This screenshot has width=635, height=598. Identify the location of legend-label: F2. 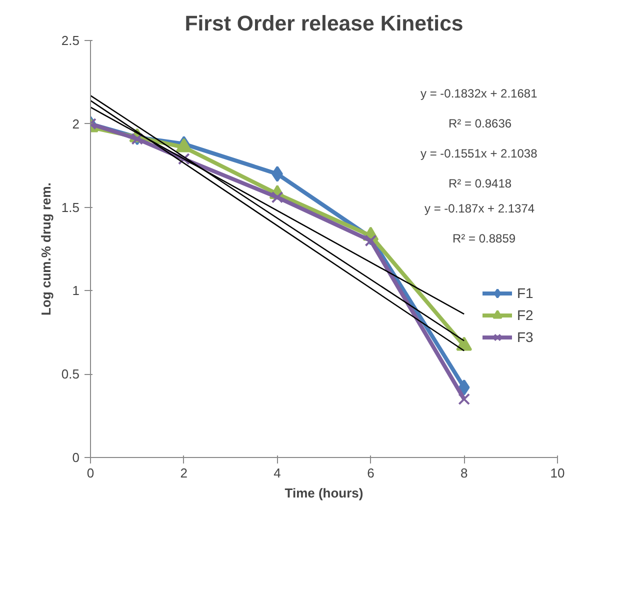
(525, 315).